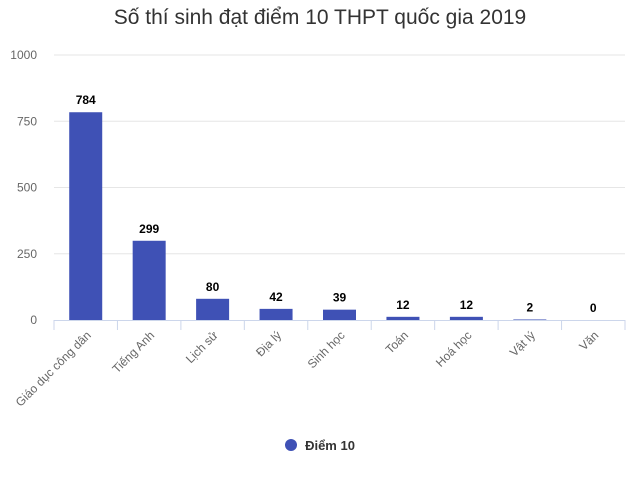 This screenshot has height=480, width=640. I want to click on data-label: 299, so click(149, 229).